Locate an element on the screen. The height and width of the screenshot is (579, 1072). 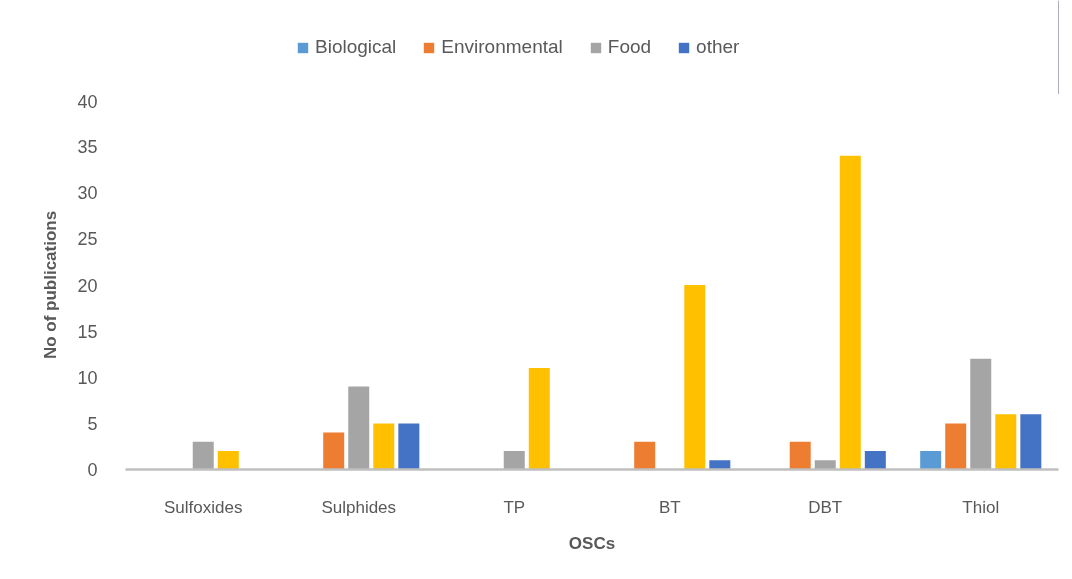
y-tick-label: 35 is located at coordinates (87, 147).